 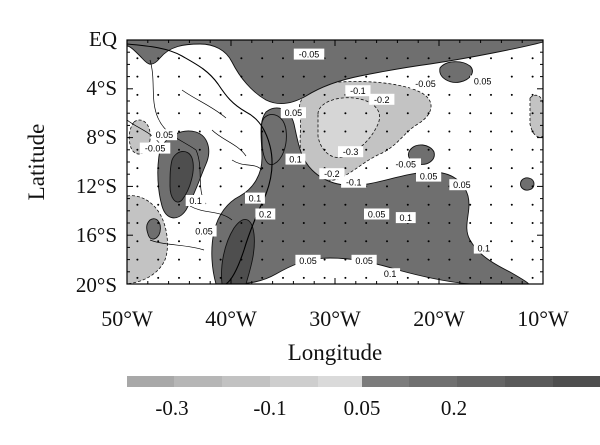 I want to click on colorbar, so click(x=363, y=381).